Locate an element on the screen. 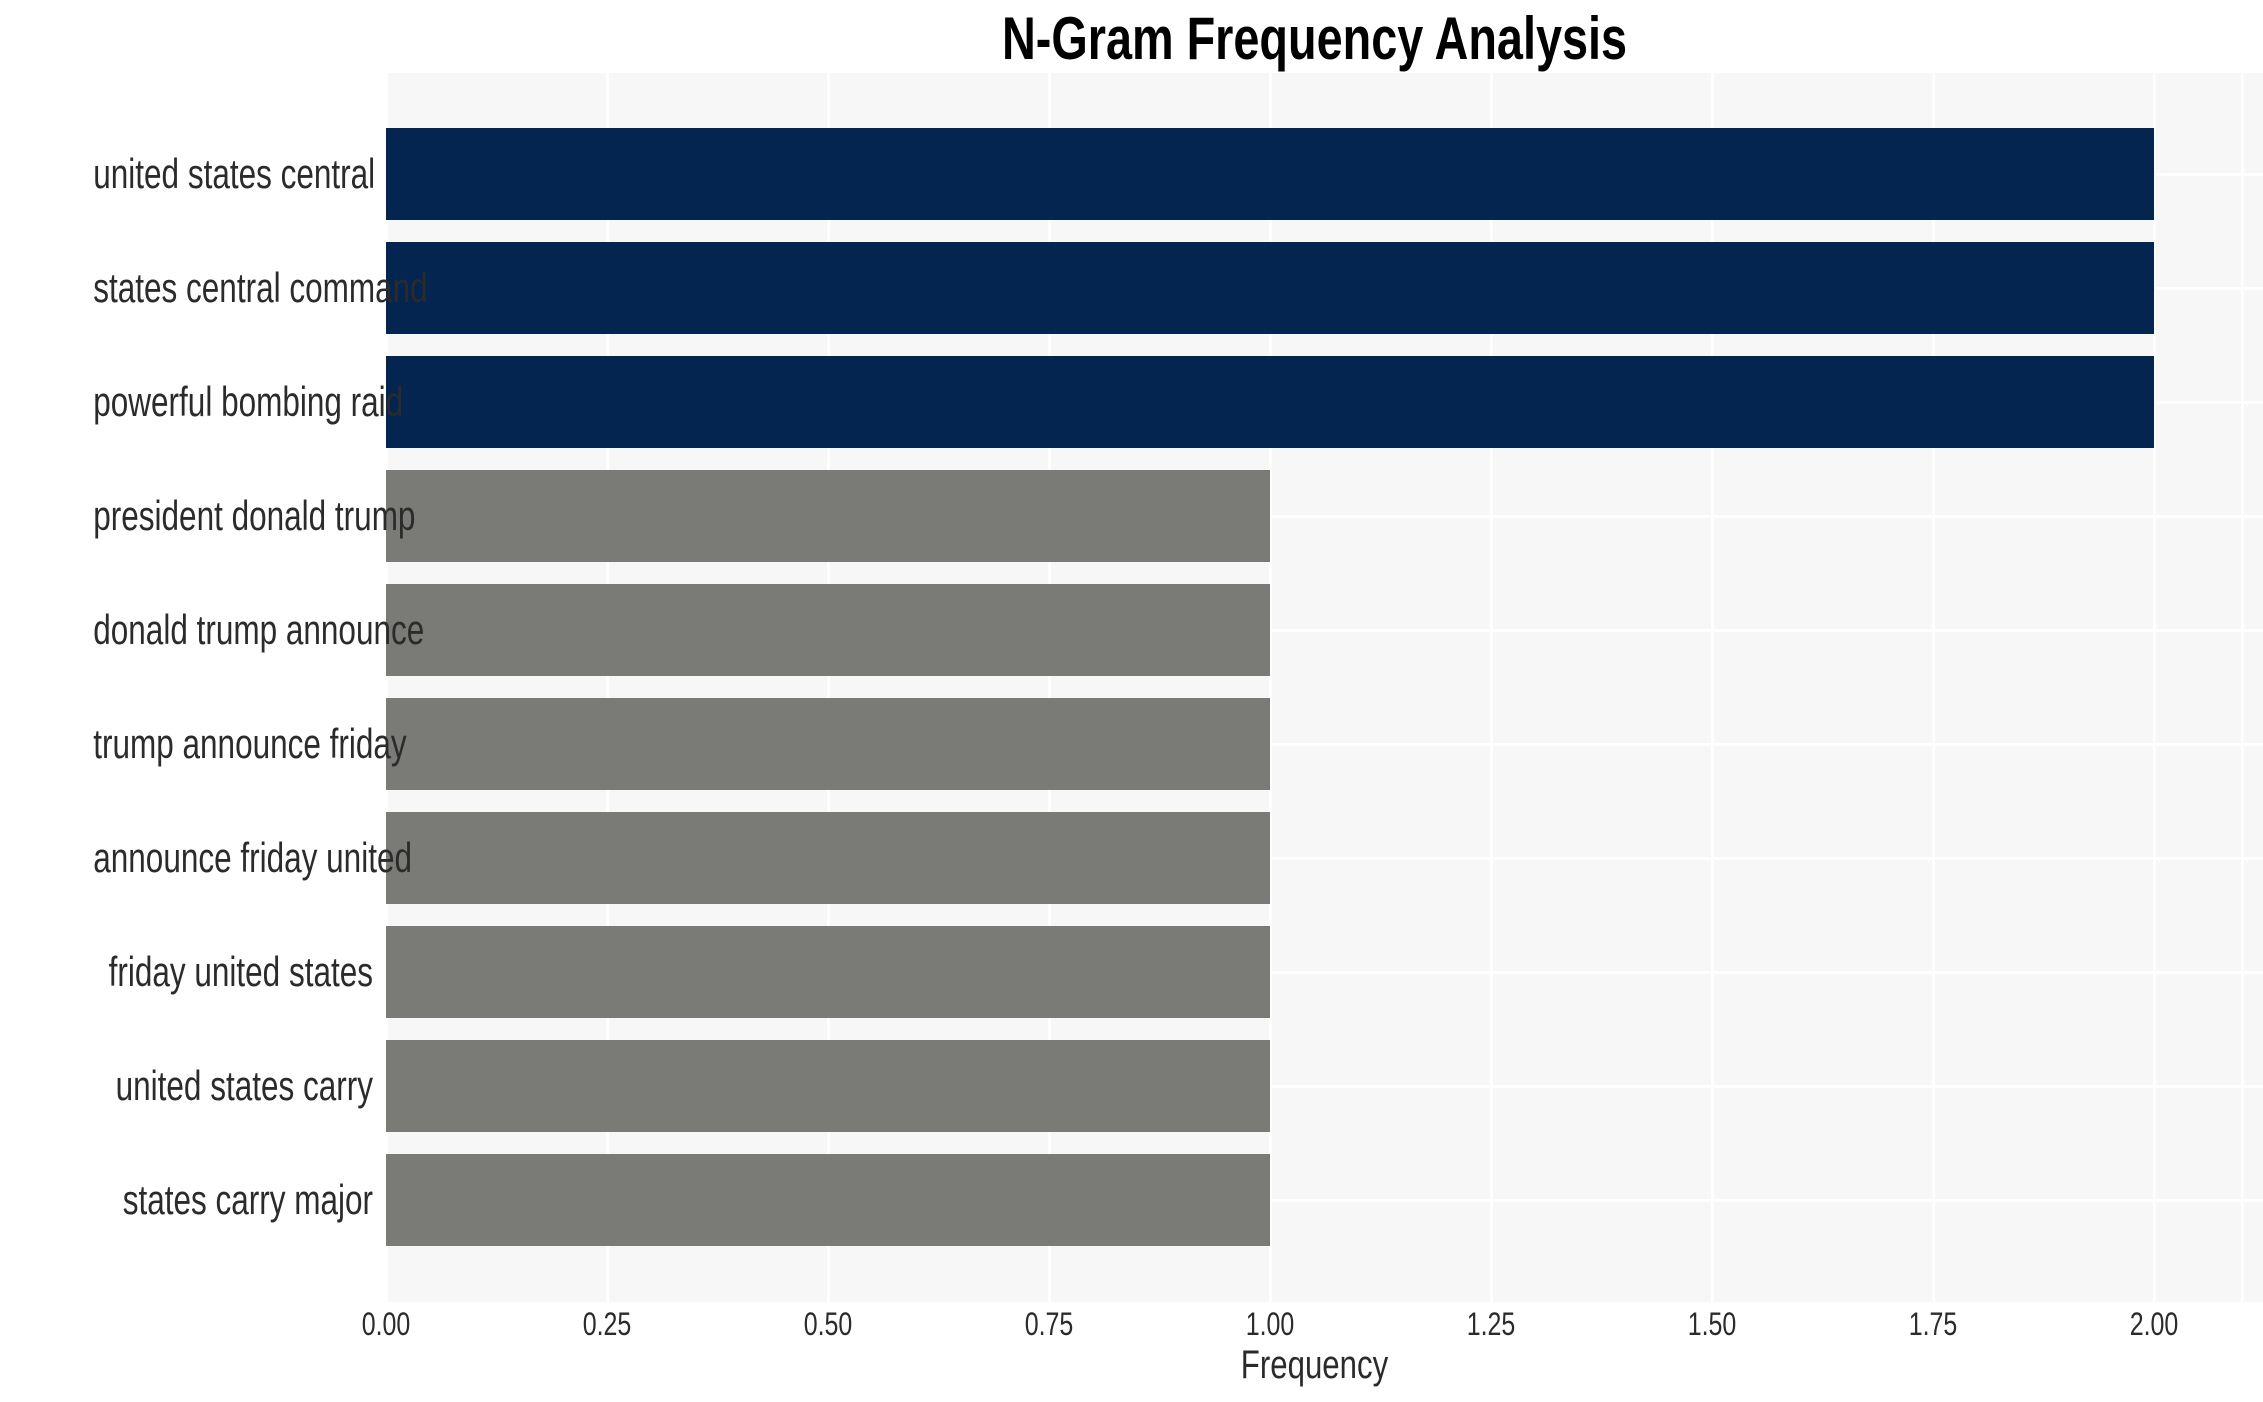 The height and width of the screenshot is (1402, 2263). y-tick-label: president donald trump is located at coordinates (254, 515).